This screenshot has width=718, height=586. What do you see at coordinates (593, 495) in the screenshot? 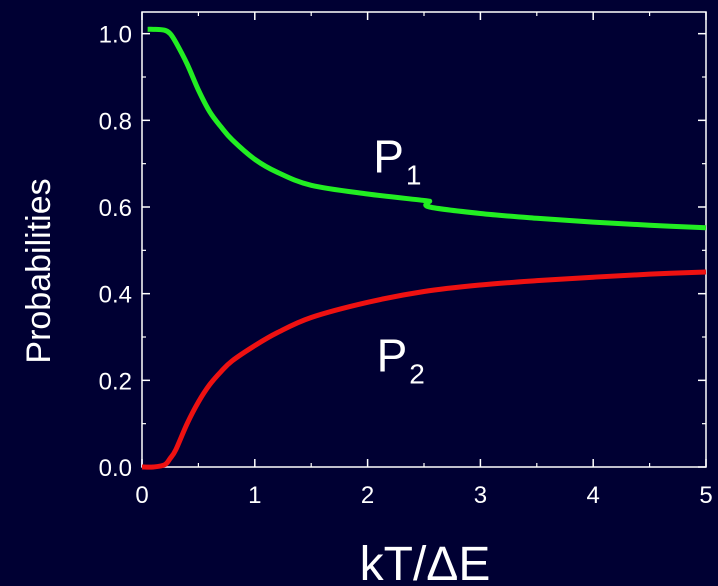
I see `x-tick-label: 4` at bounding box center [593, 495].